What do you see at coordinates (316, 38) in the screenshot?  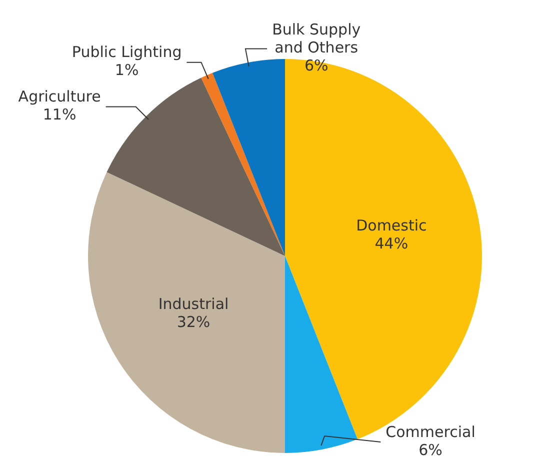 I see `slice-label: Bulk Supply and Others` at bounding box center [316, 38].